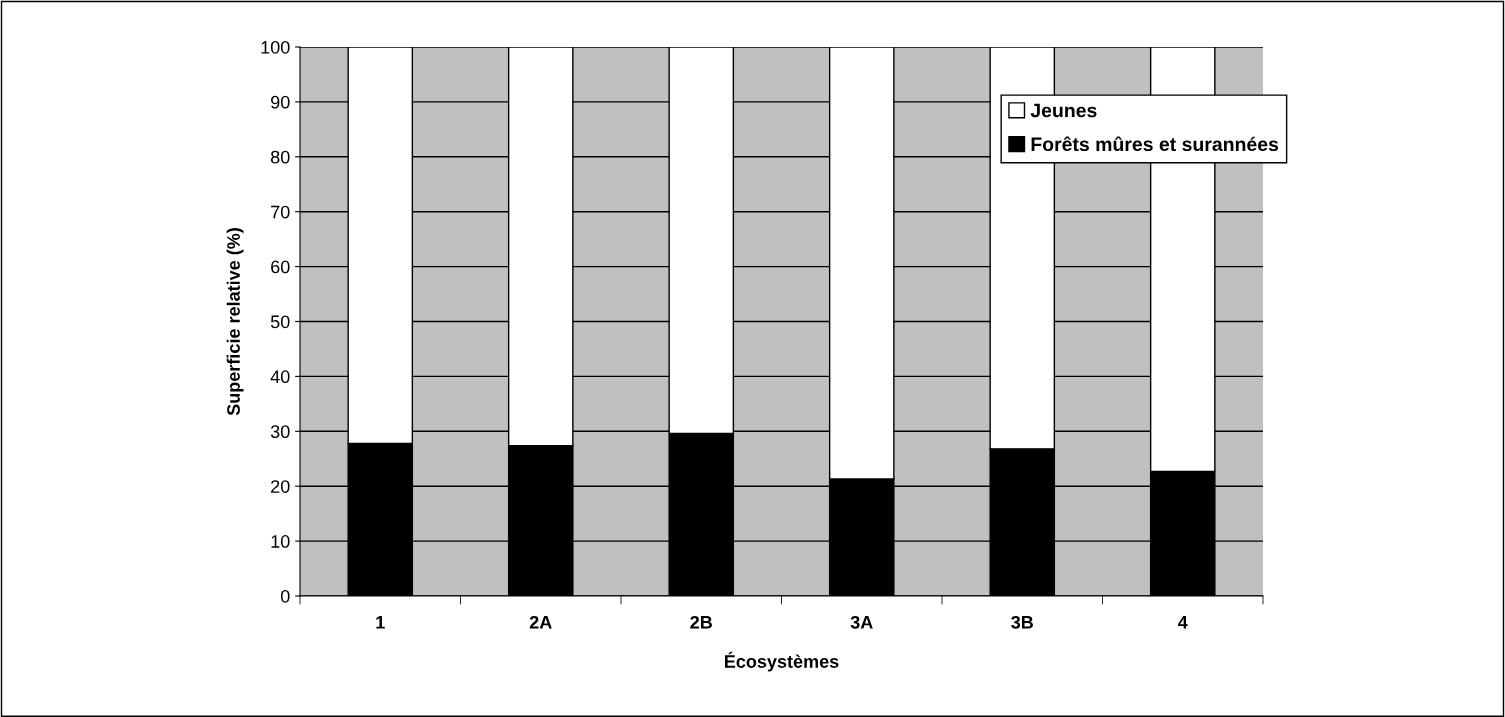 Image resolution: width=1505 pixels, height=717 pixels. I want to click on x-tick-label: 4, so click(1183, 622).